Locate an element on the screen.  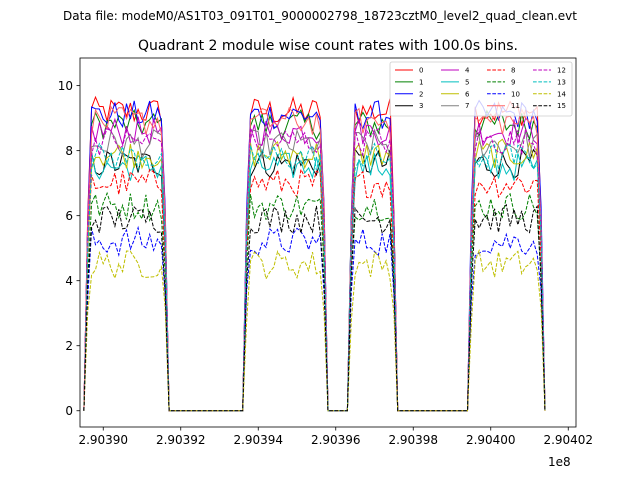
y-tick-label: 6 is located at coordinates (69, 216).